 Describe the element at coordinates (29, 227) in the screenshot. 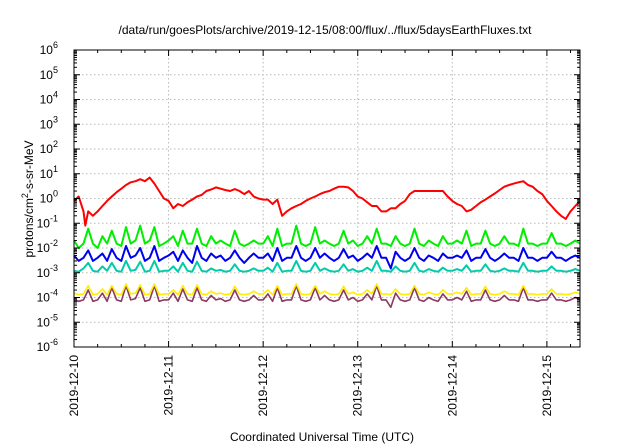

I see `y-axis-label-base: protons/cm` at that location.